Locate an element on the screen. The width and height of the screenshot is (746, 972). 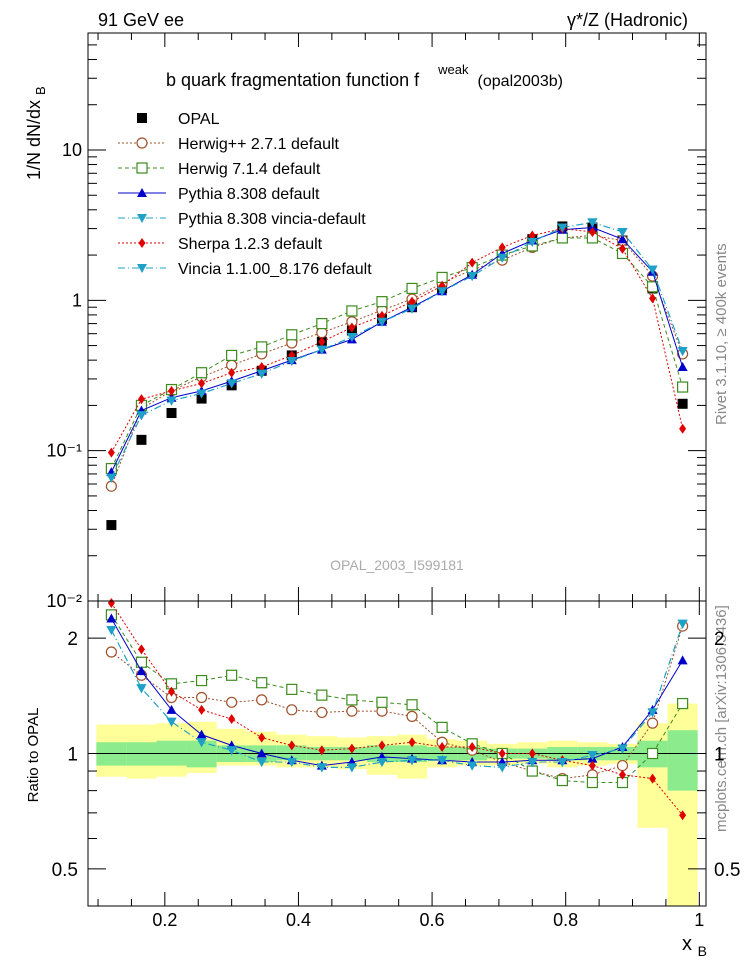
legend-label: Sherpa 1.2.3 default is located at coordinates (250, 244).